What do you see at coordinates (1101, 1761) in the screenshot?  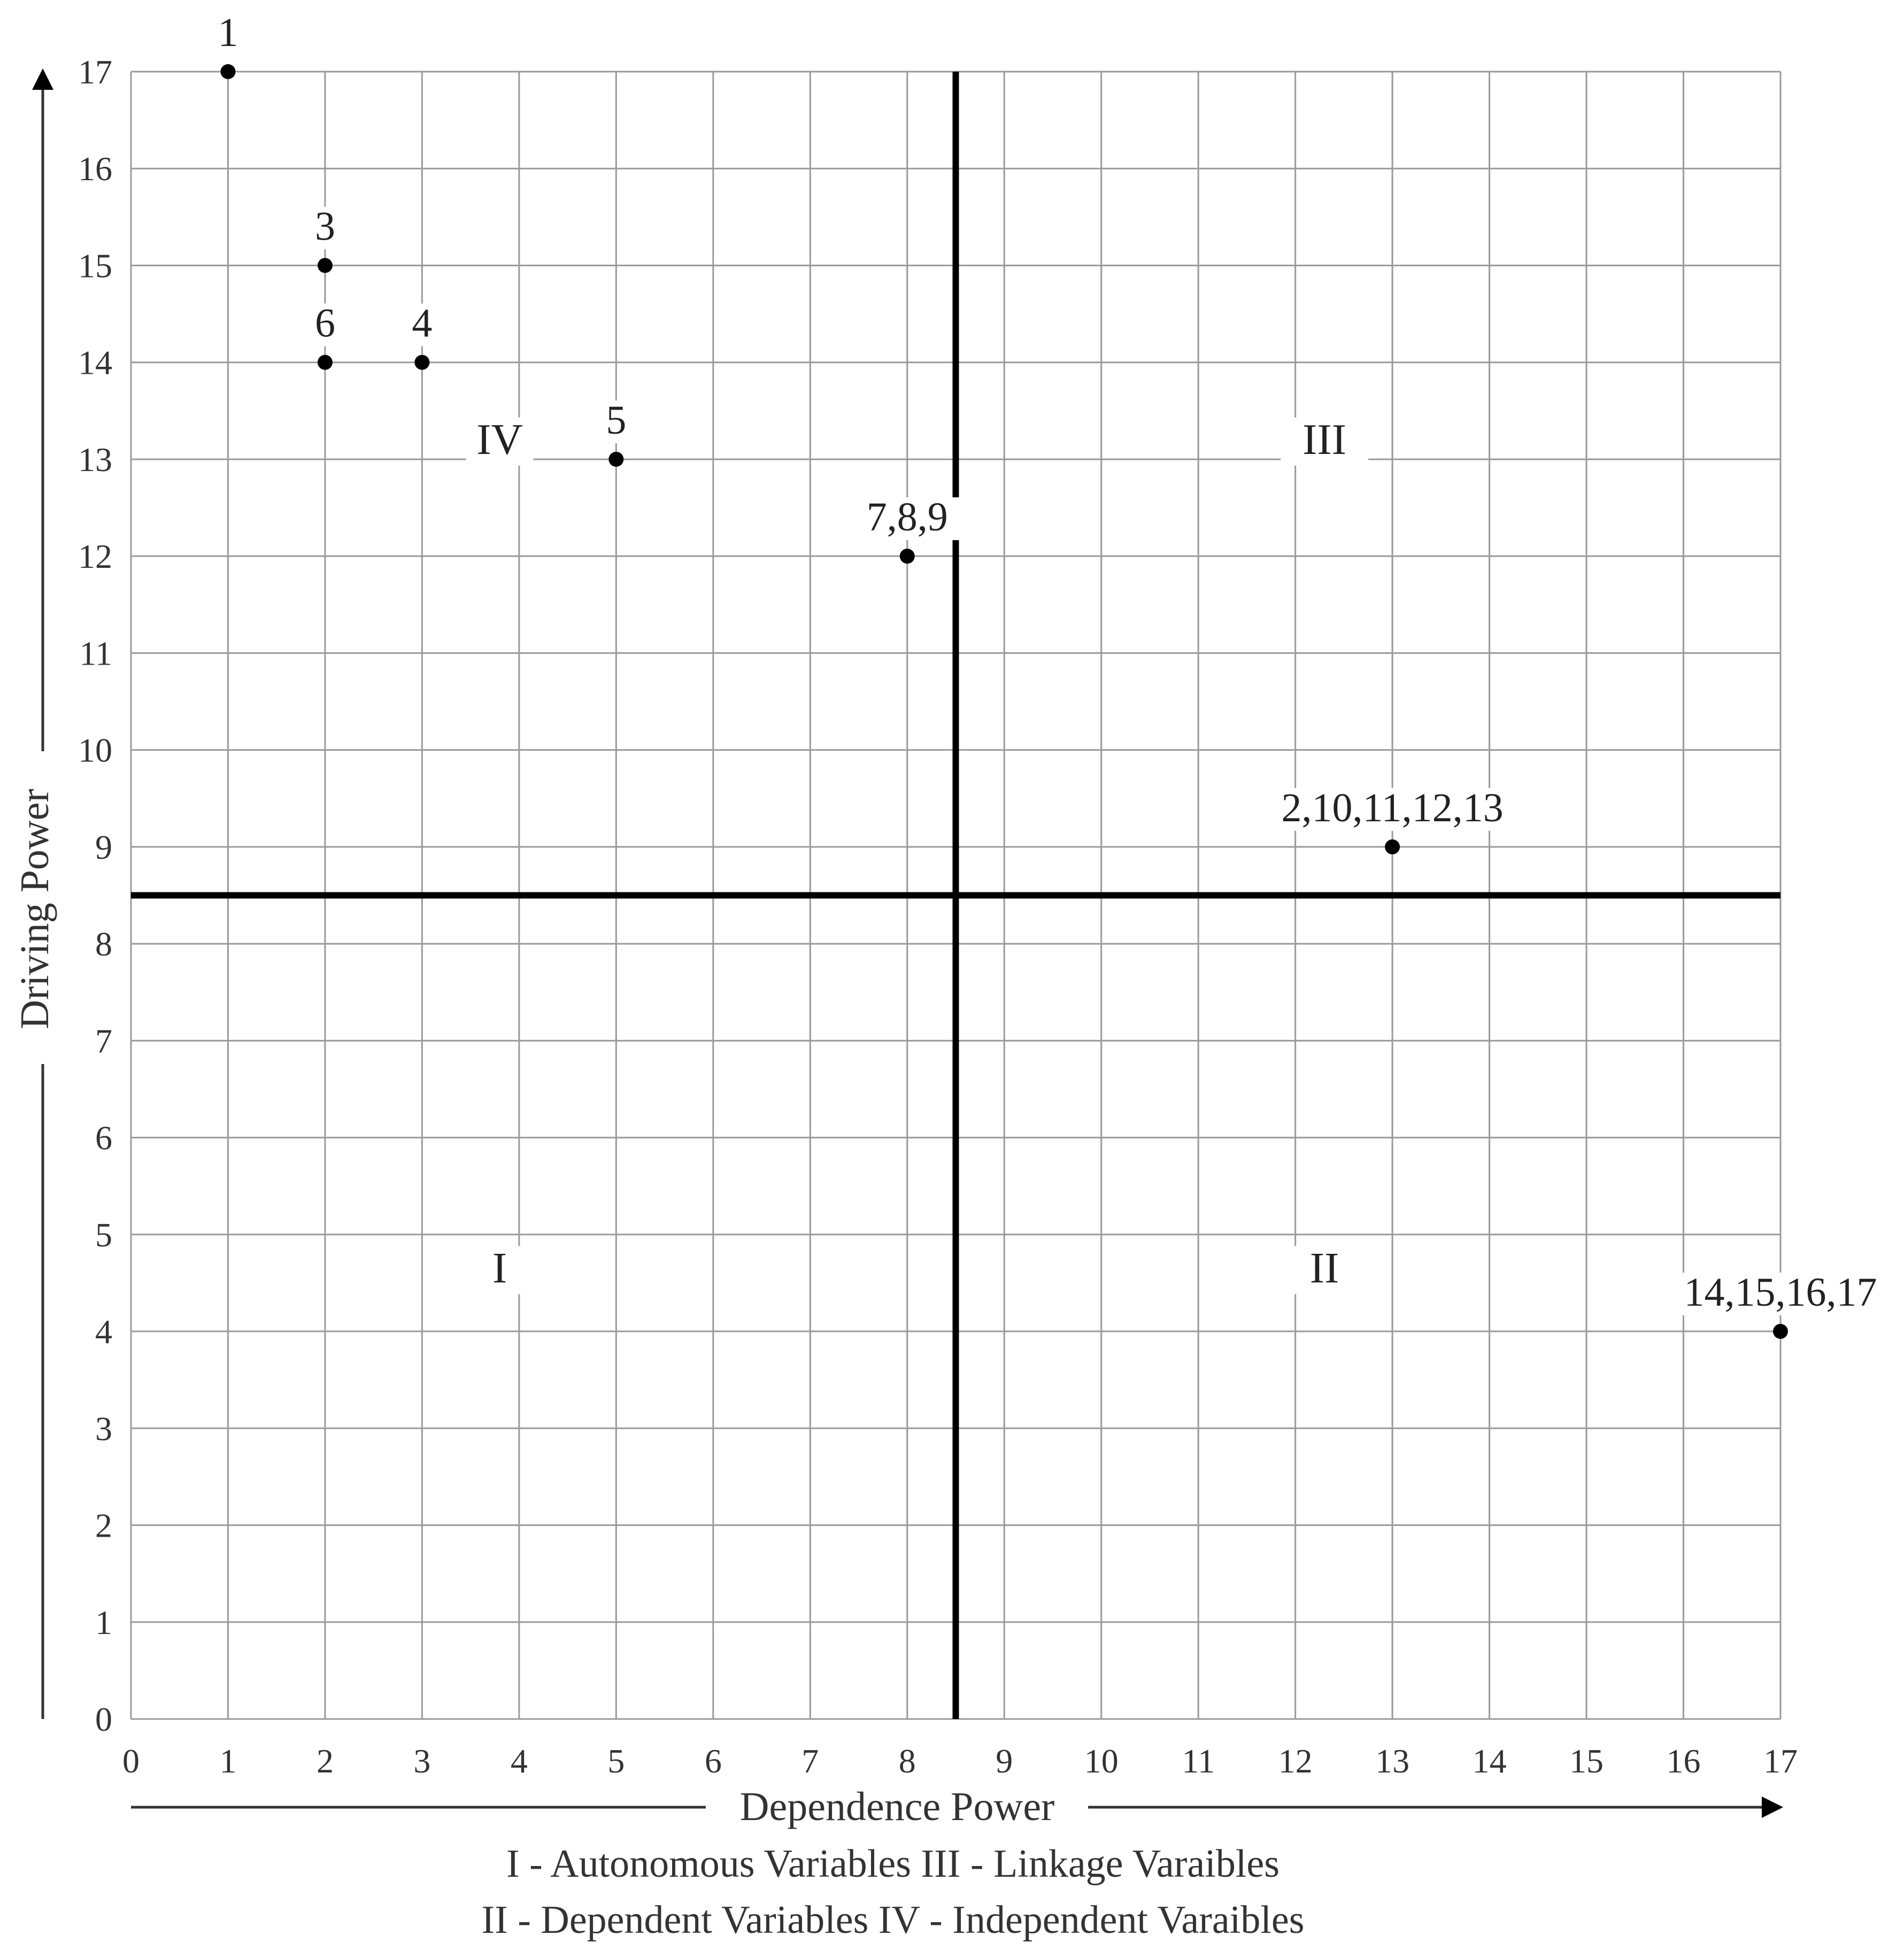 I see `x-tick-label: 10` at bounding box center [1101, 1761].